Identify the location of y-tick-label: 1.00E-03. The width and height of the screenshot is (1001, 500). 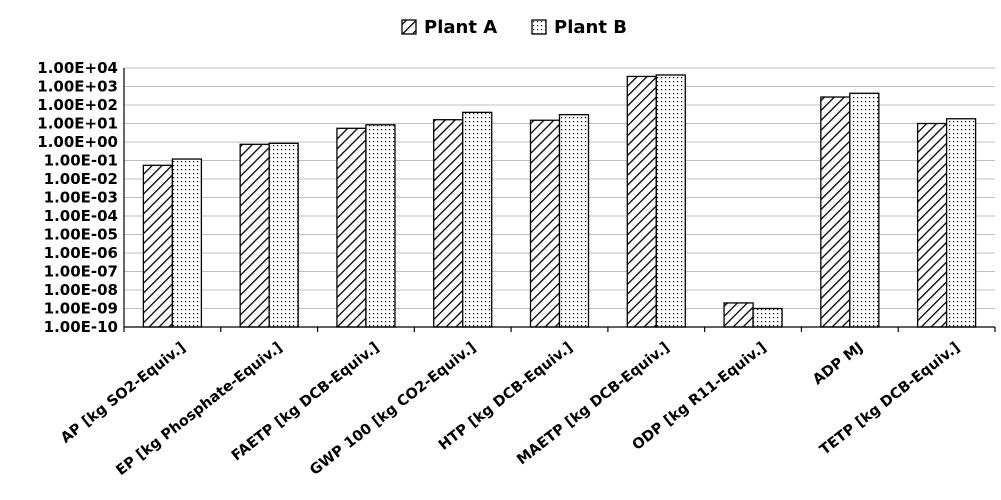
(81, 198).